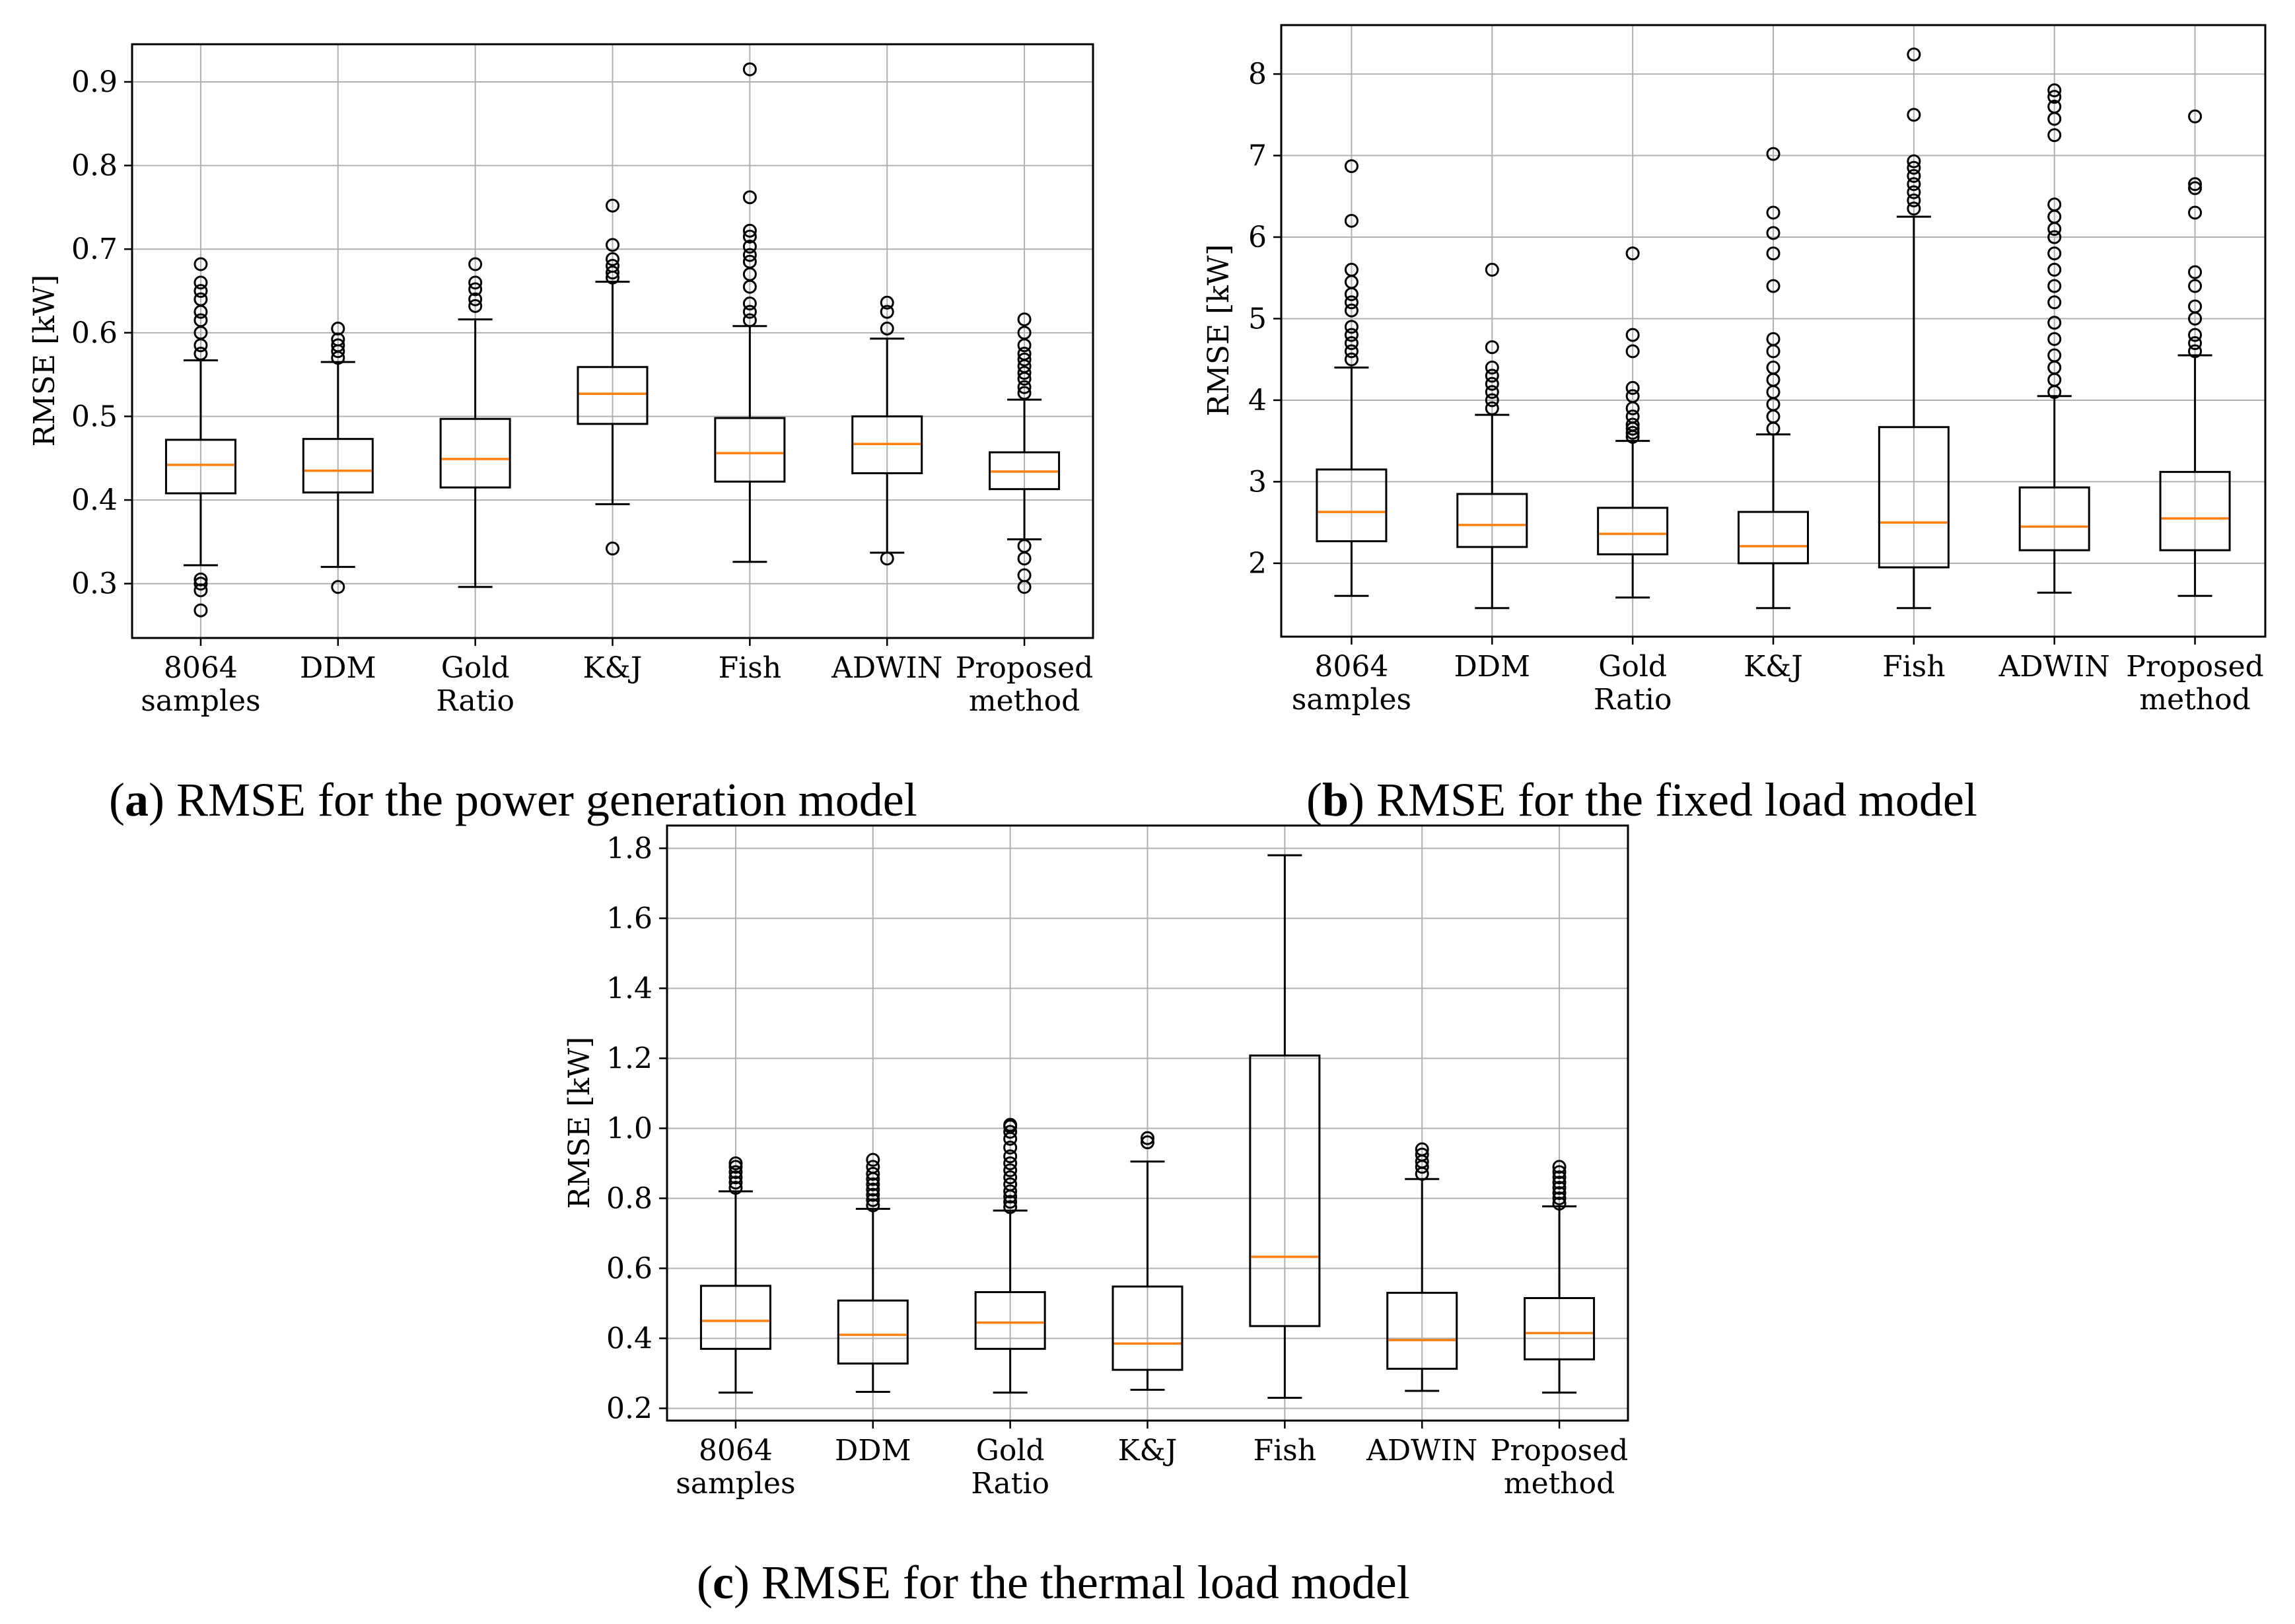 This screenshot has width=2295, height=1624. I want to click on x-tick-label-line: method, so click(2194, 700).